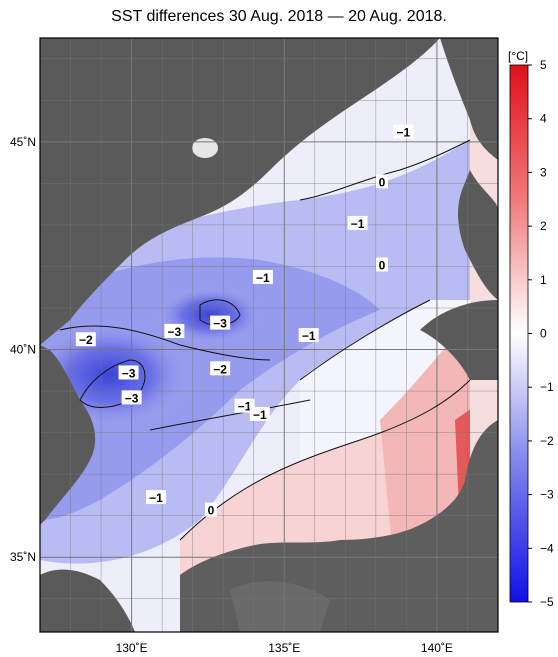 The width and height of the screenshot is (558, 657). What do you see at coordinates (23, 142) in the screenshot?
I see `lat-label: 45˚N` at bounding box center [23, 142].